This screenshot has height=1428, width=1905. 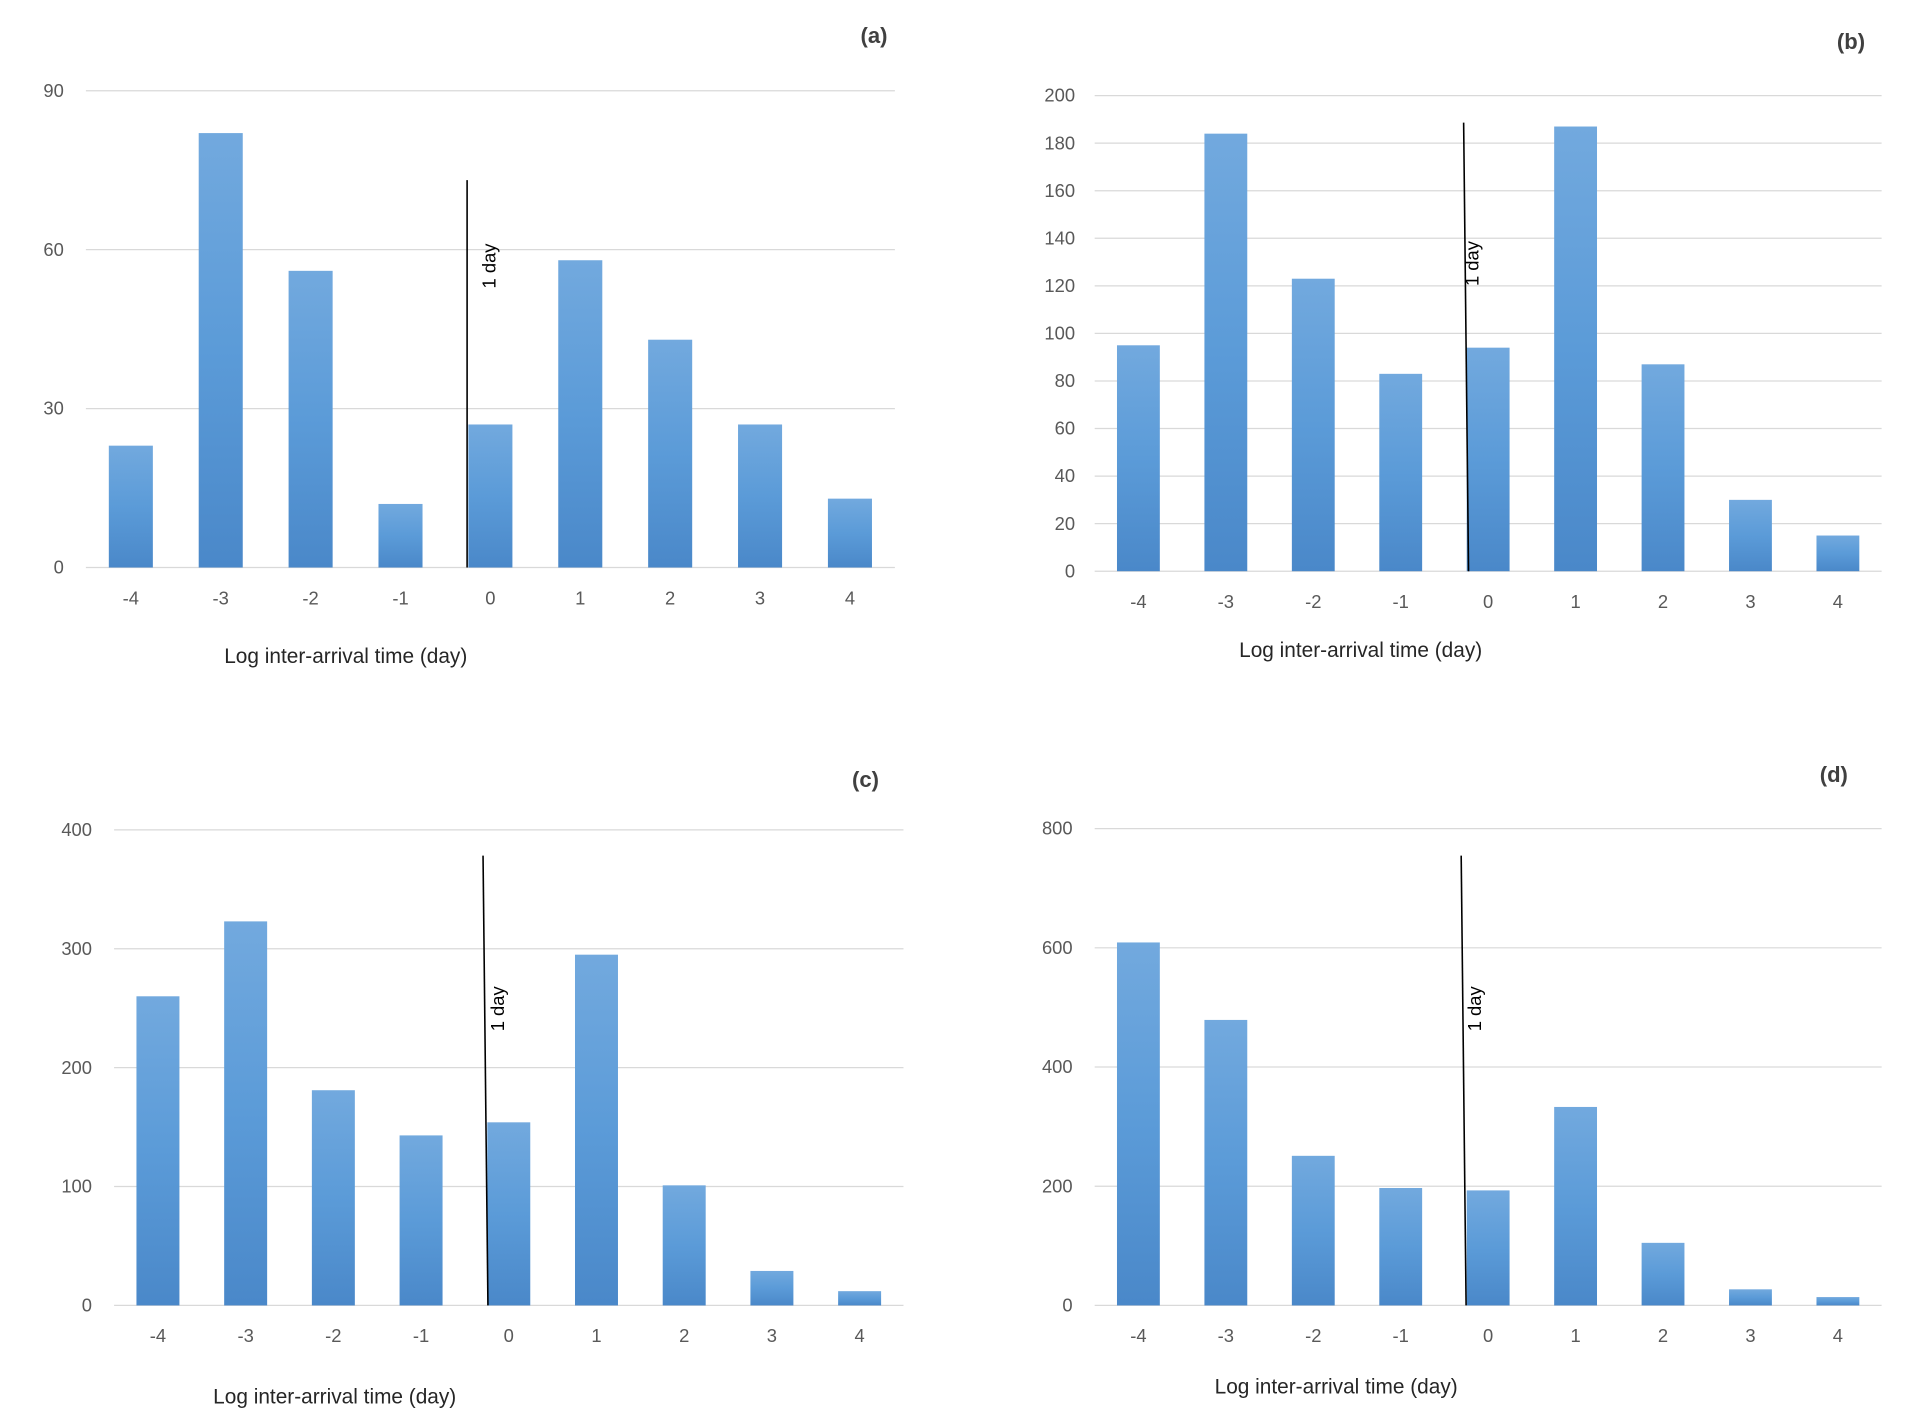 What do you see at coordinates (874, 35) in the screenshot?
I see `panel-label: (a)` at bounding box center [874, 35].